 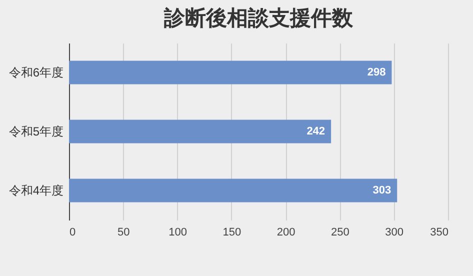 What do you see at coordinates (36, 131) in the screenshot?
I see `y-tick-label: 令和5年度` at bounding box center [36, 131].